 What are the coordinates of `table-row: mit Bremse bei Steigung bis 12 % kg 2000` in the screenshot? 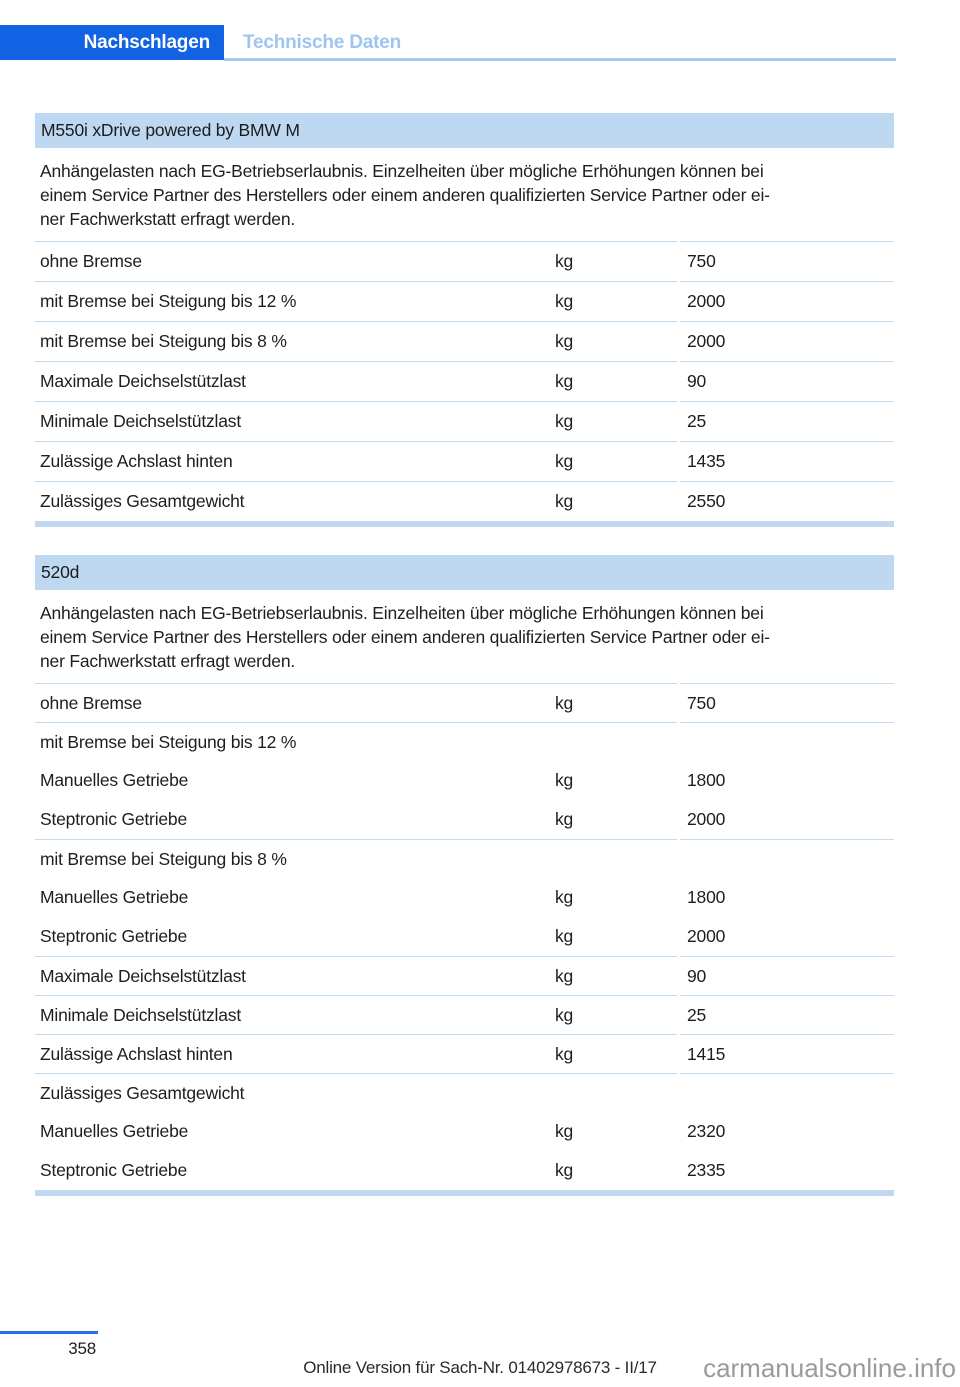 It's located at (464, 301).